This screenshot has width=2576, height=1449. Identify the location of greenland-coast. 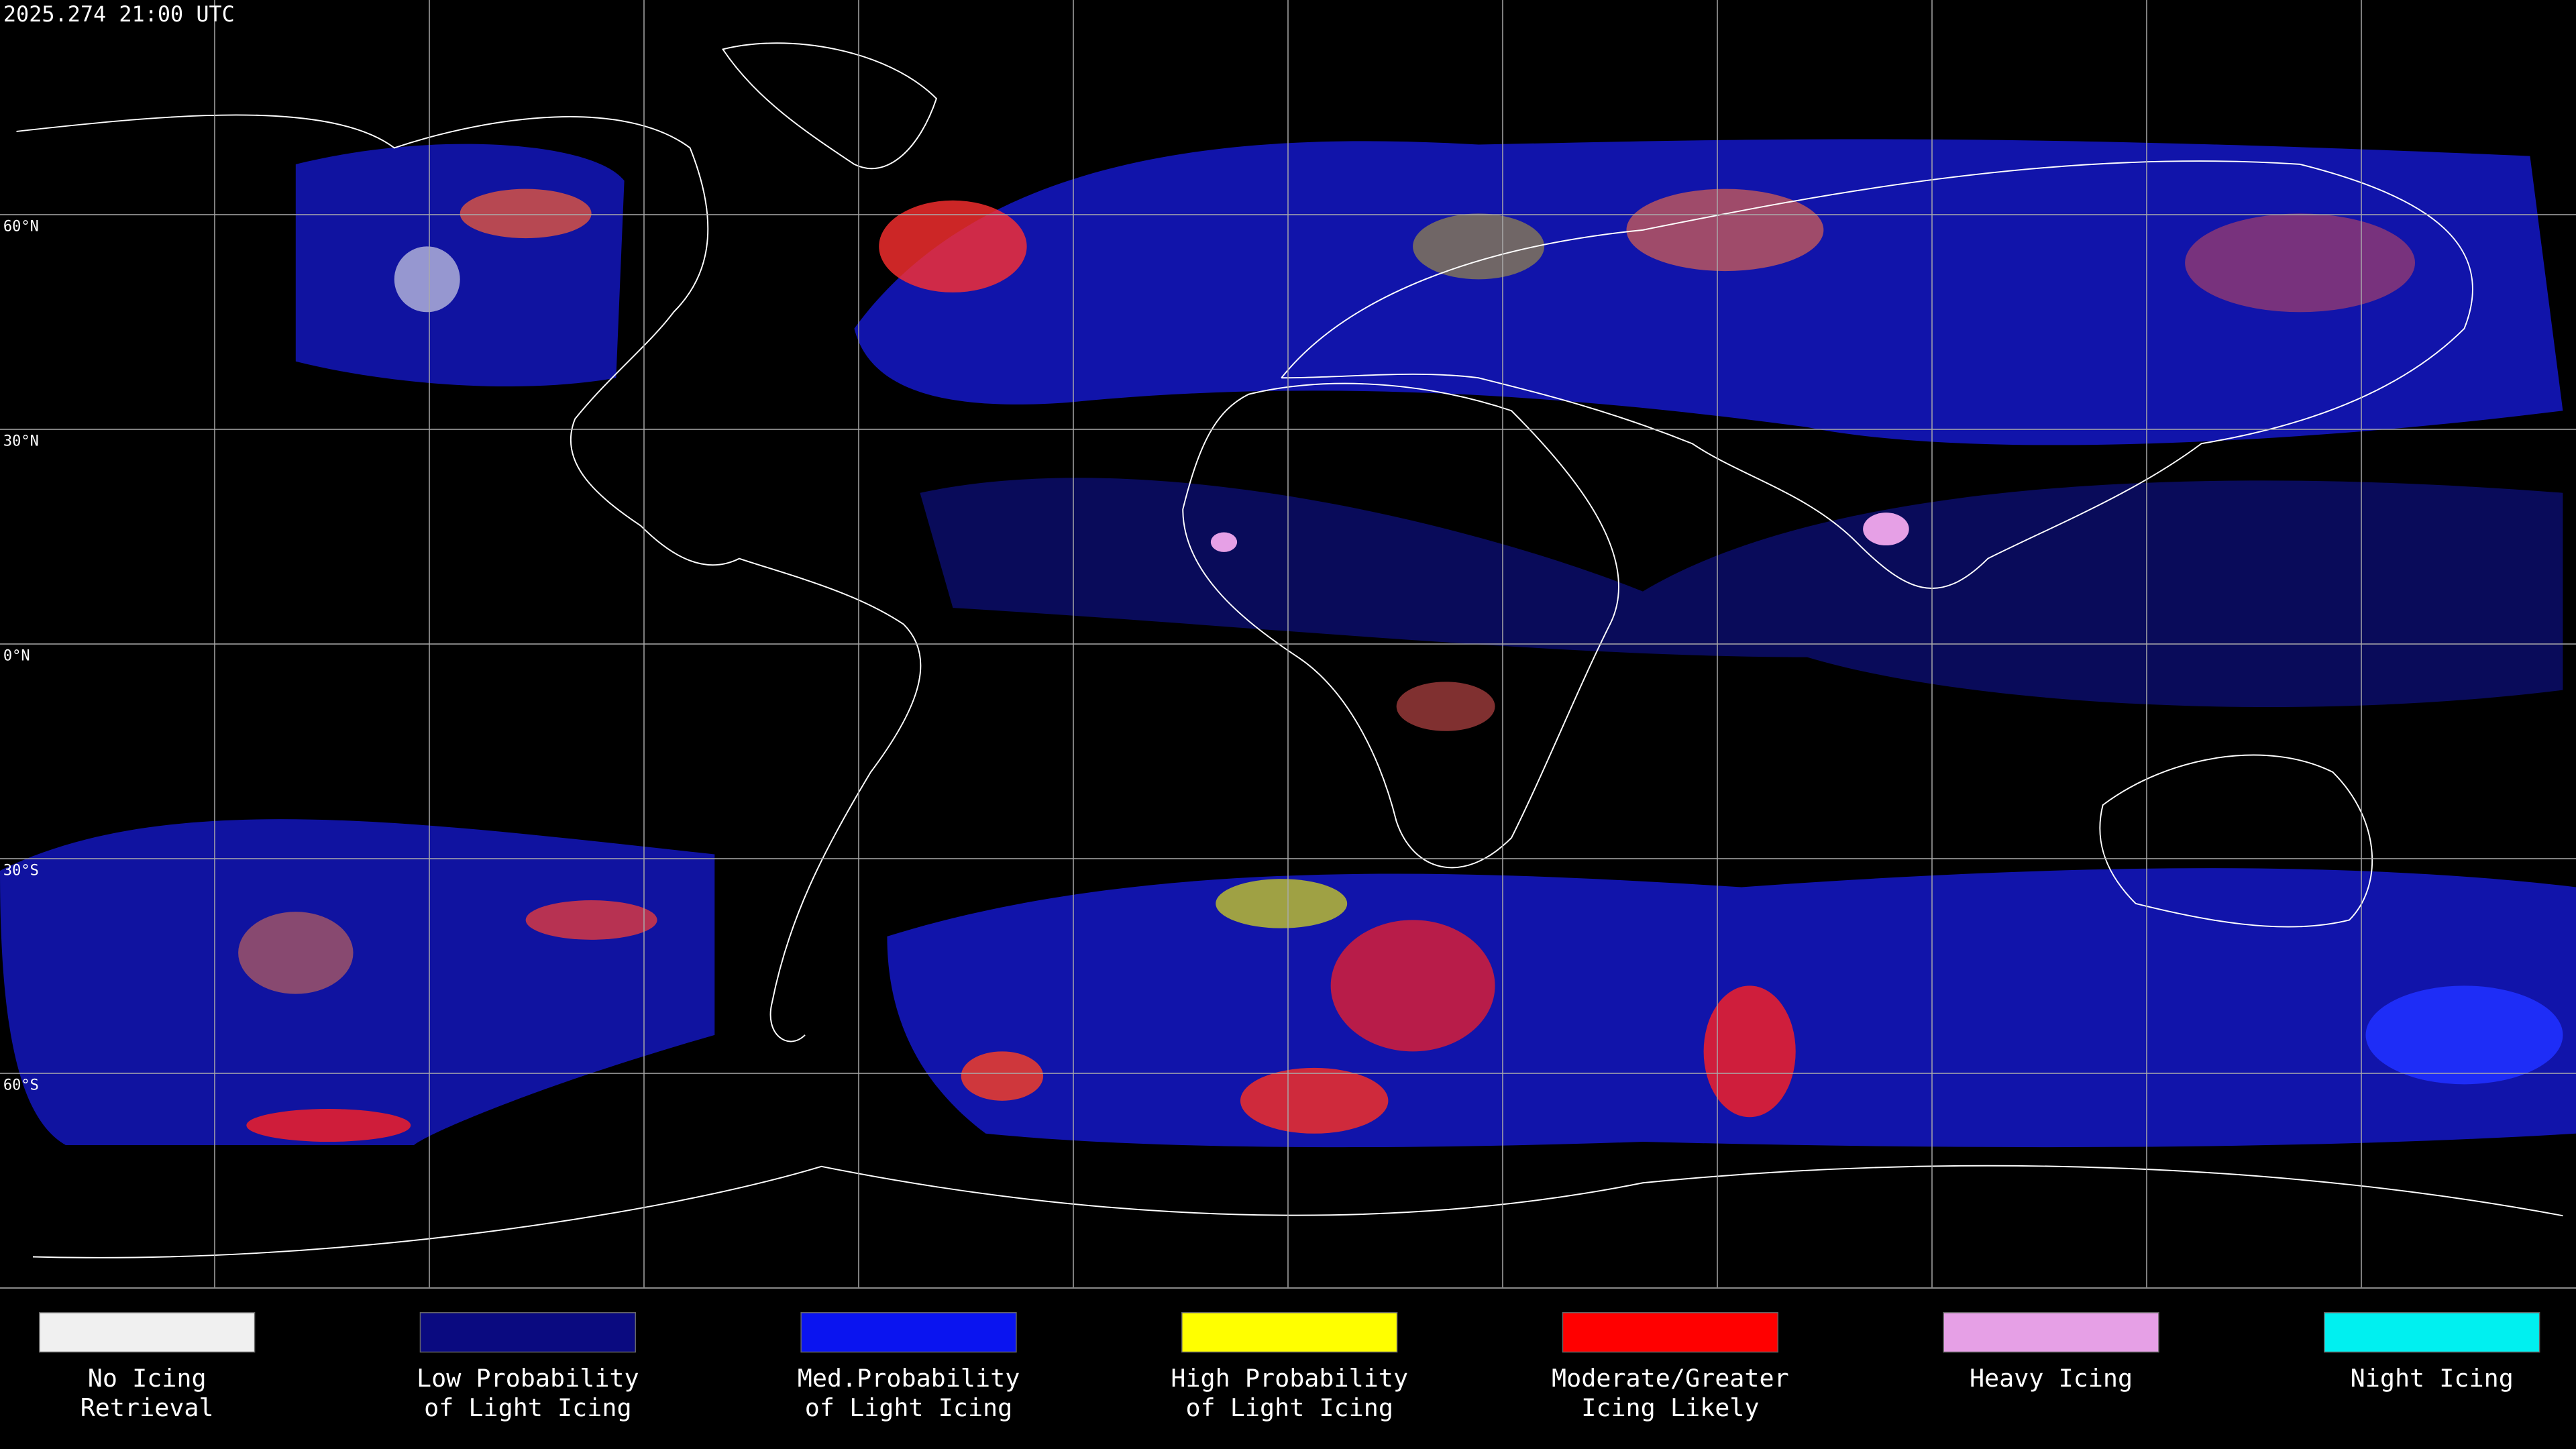
(829, 106).